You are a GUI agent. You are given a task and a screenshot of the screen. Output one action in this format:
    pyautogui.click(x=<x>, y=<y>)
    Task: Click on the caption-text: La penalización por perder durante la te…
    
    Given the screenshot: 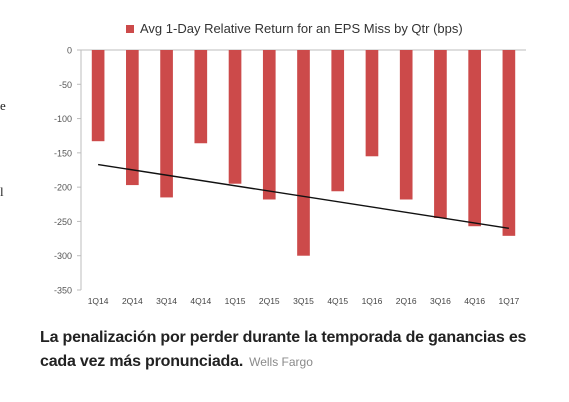 What is the action you would take?
    pyautogui.click(x=283, y=349)
    